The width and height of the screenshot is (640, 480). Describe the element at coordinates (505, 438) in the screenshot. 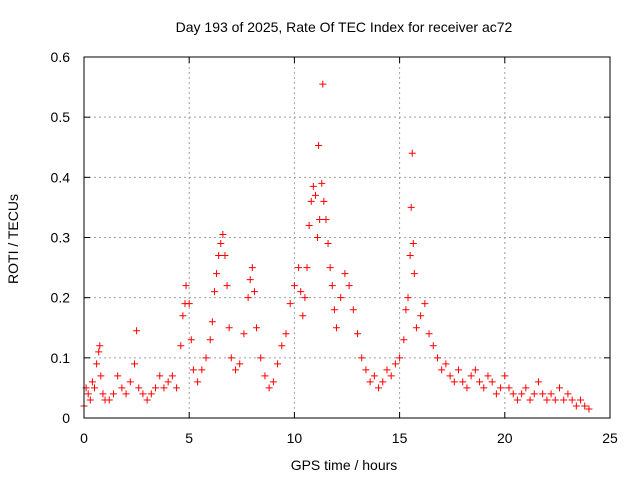

I see `x-tick-label: 20` at that location.